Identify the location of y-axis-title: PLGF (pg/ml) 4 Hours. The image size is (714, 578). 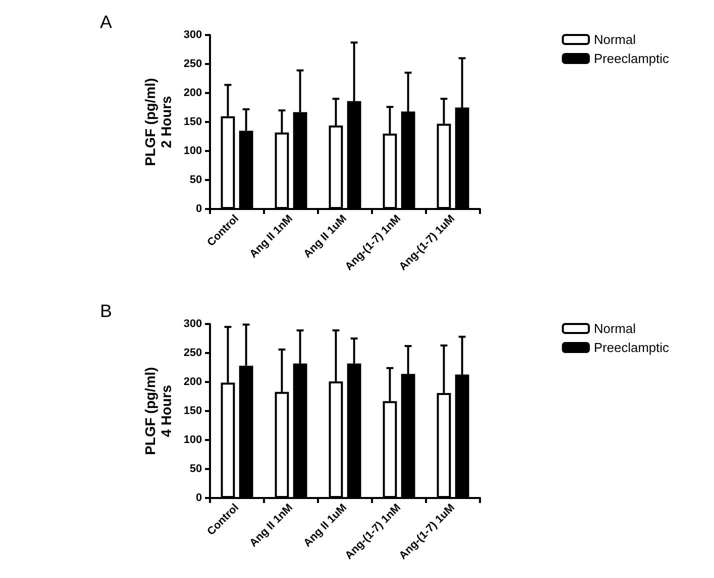
(158, 411).